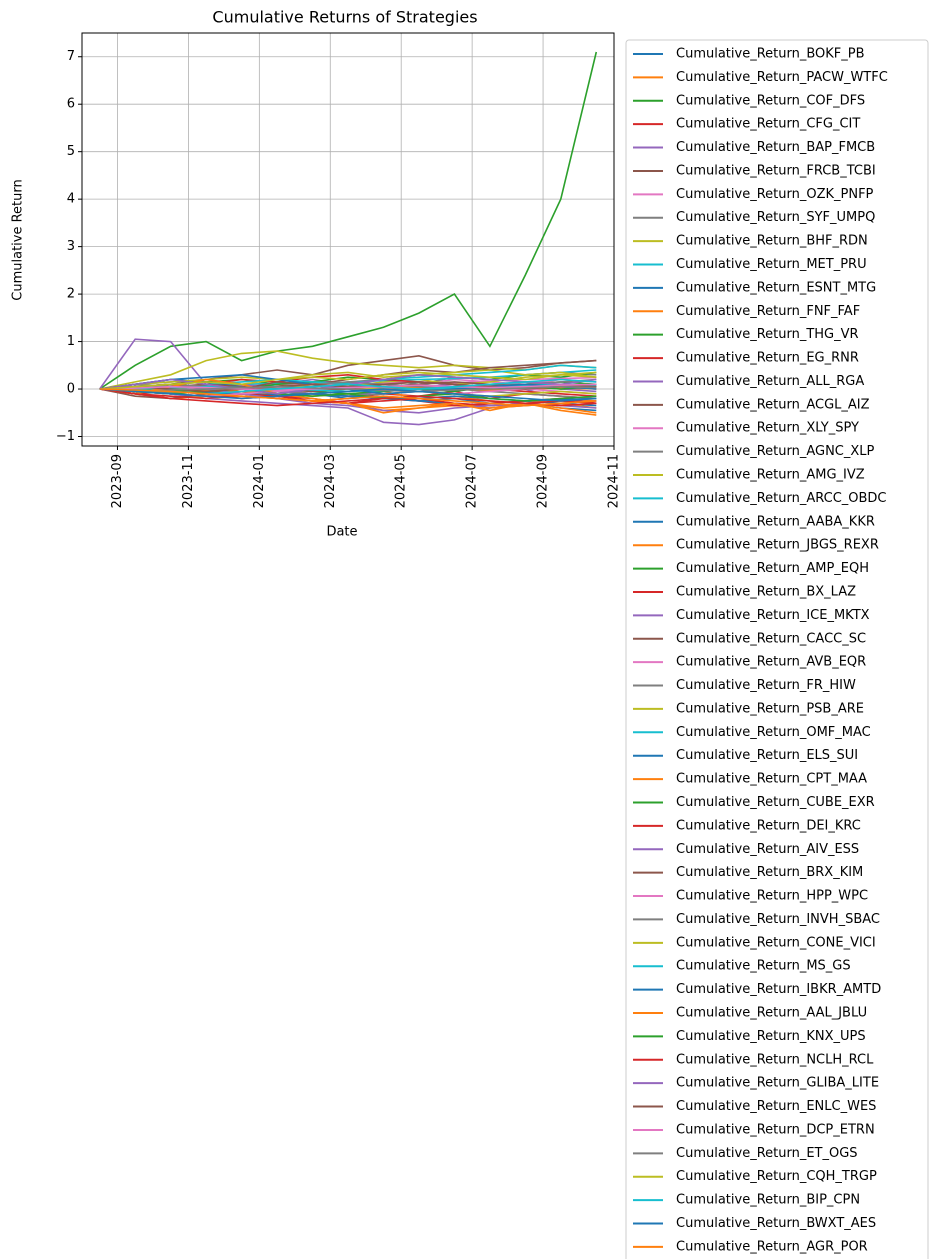 This screenshot has width=929, height=1259. I want to click on chart-title: Cumulative Returns of Strategies, so click(344, 17).